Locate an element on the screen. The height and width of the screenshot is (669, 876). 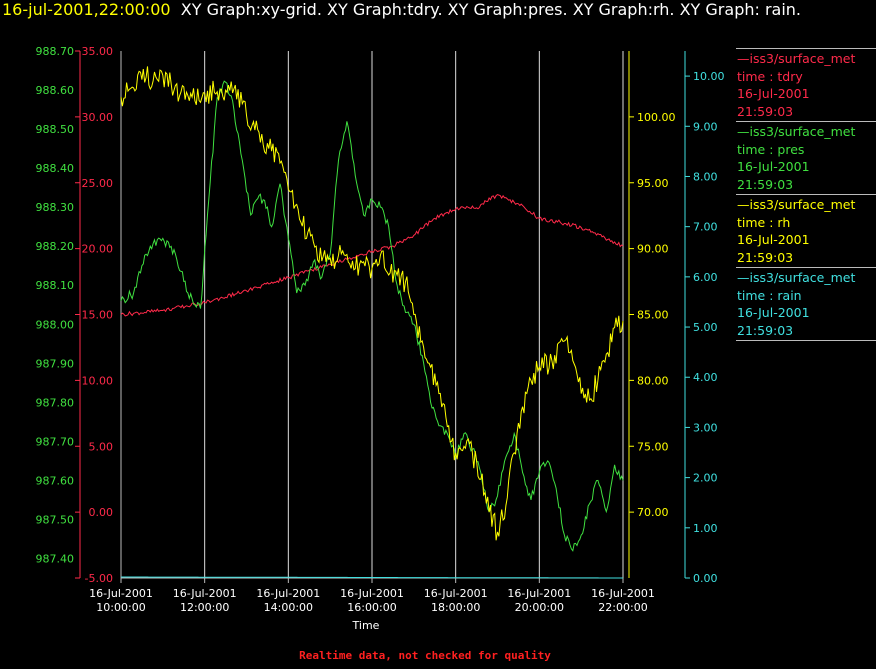
y-tick-label-tdry: 30.00 is located at coordinates (98, 117).